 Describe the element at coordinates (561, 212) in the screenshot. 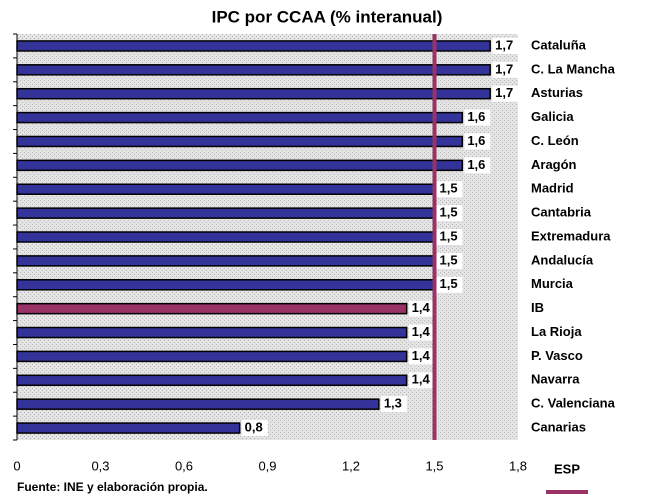

I see `category-label: Cantabria` at that location.